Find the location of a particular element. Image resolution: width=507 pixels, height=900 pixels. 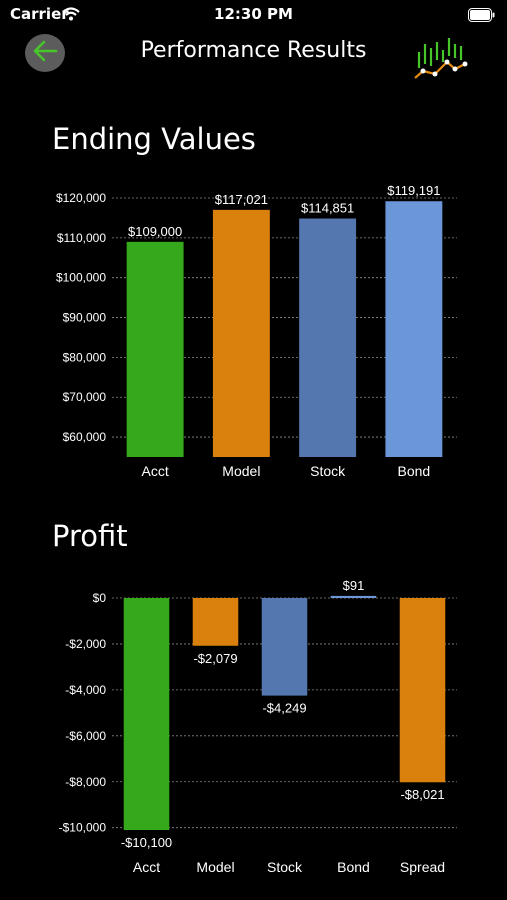

ending-values-title: Ending Values is located at coordinates (154, 139).